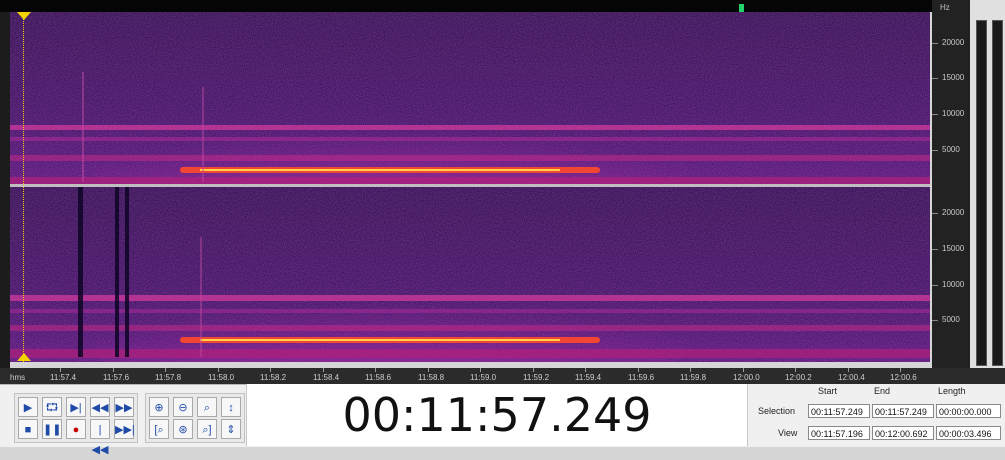 This screenshot has height=460, width=1005. What do you see at coordinates (76, 407) in the screenshot?
I see `play-to-end-icon: ▶|` at bounding box center [76, 407].